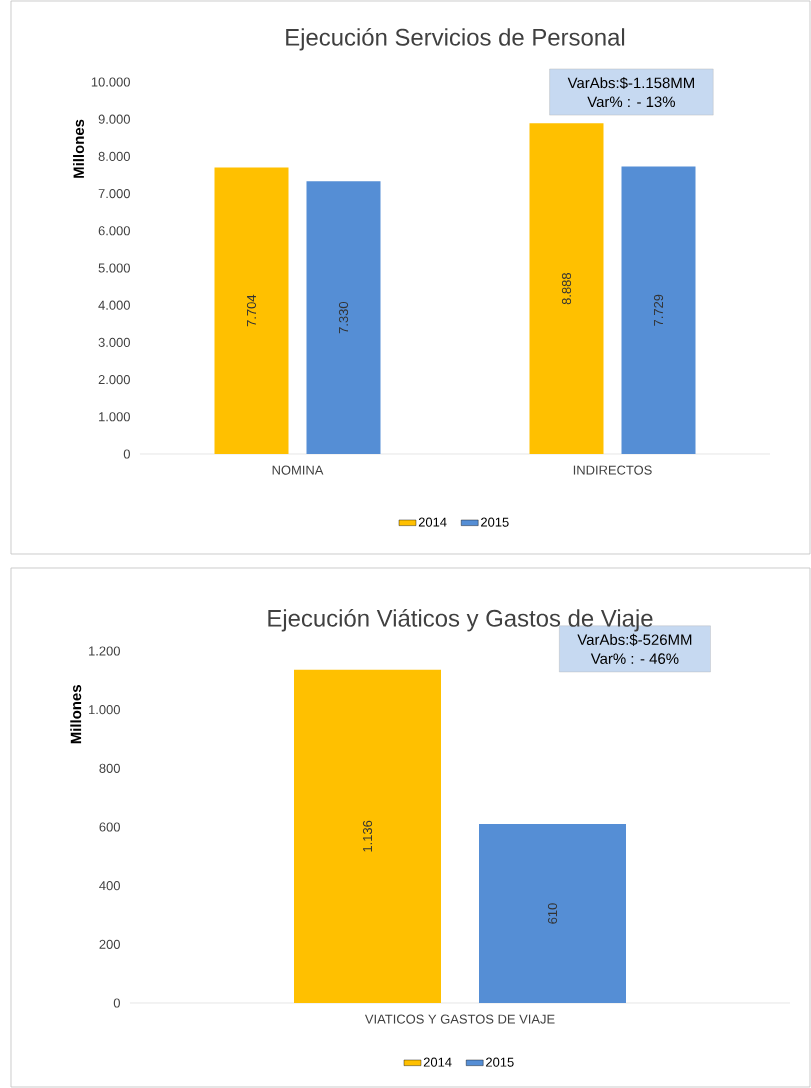  Describe the element at coordinates (552, 913) in the screenshot. I see `data-label: 610` at that location.